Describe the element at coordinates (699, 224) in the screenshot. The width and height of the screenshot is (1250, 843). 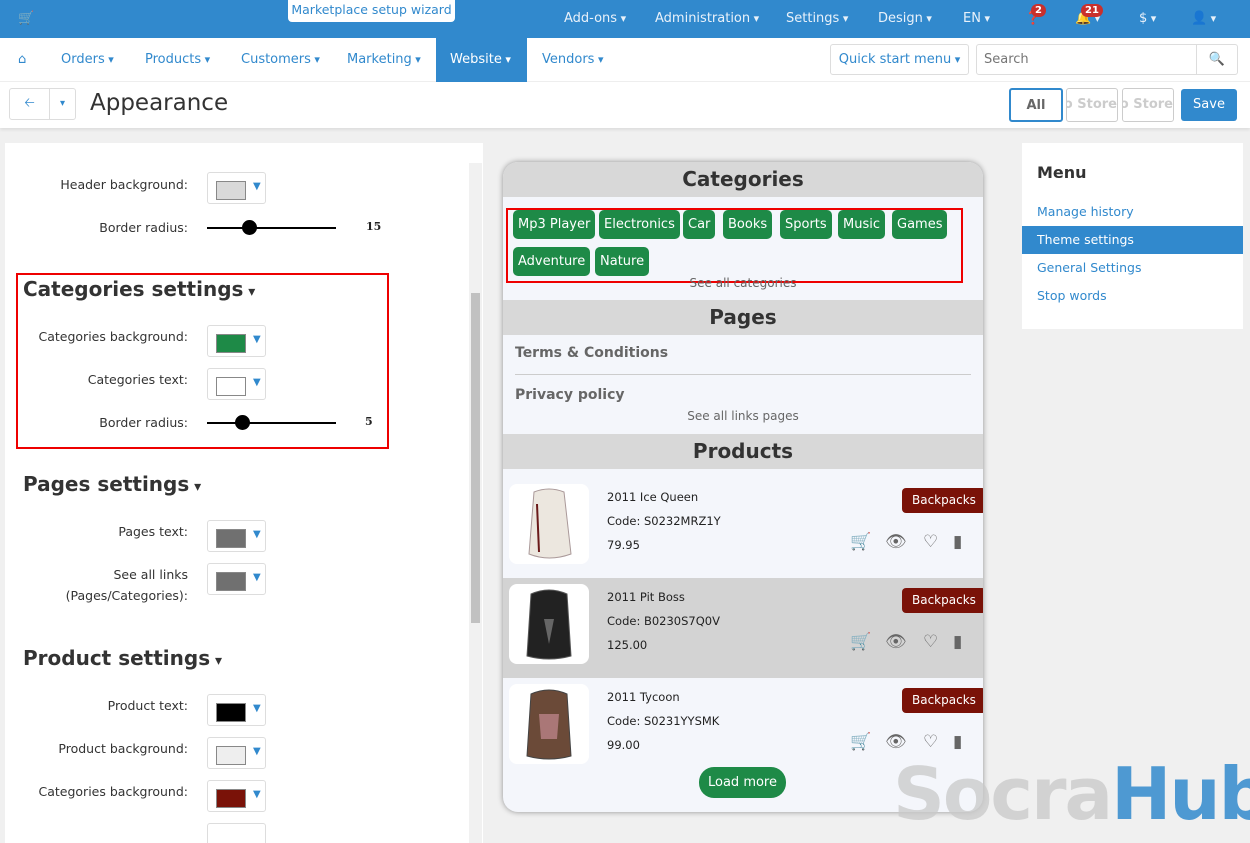
I see `category-chip: Car` at that location.